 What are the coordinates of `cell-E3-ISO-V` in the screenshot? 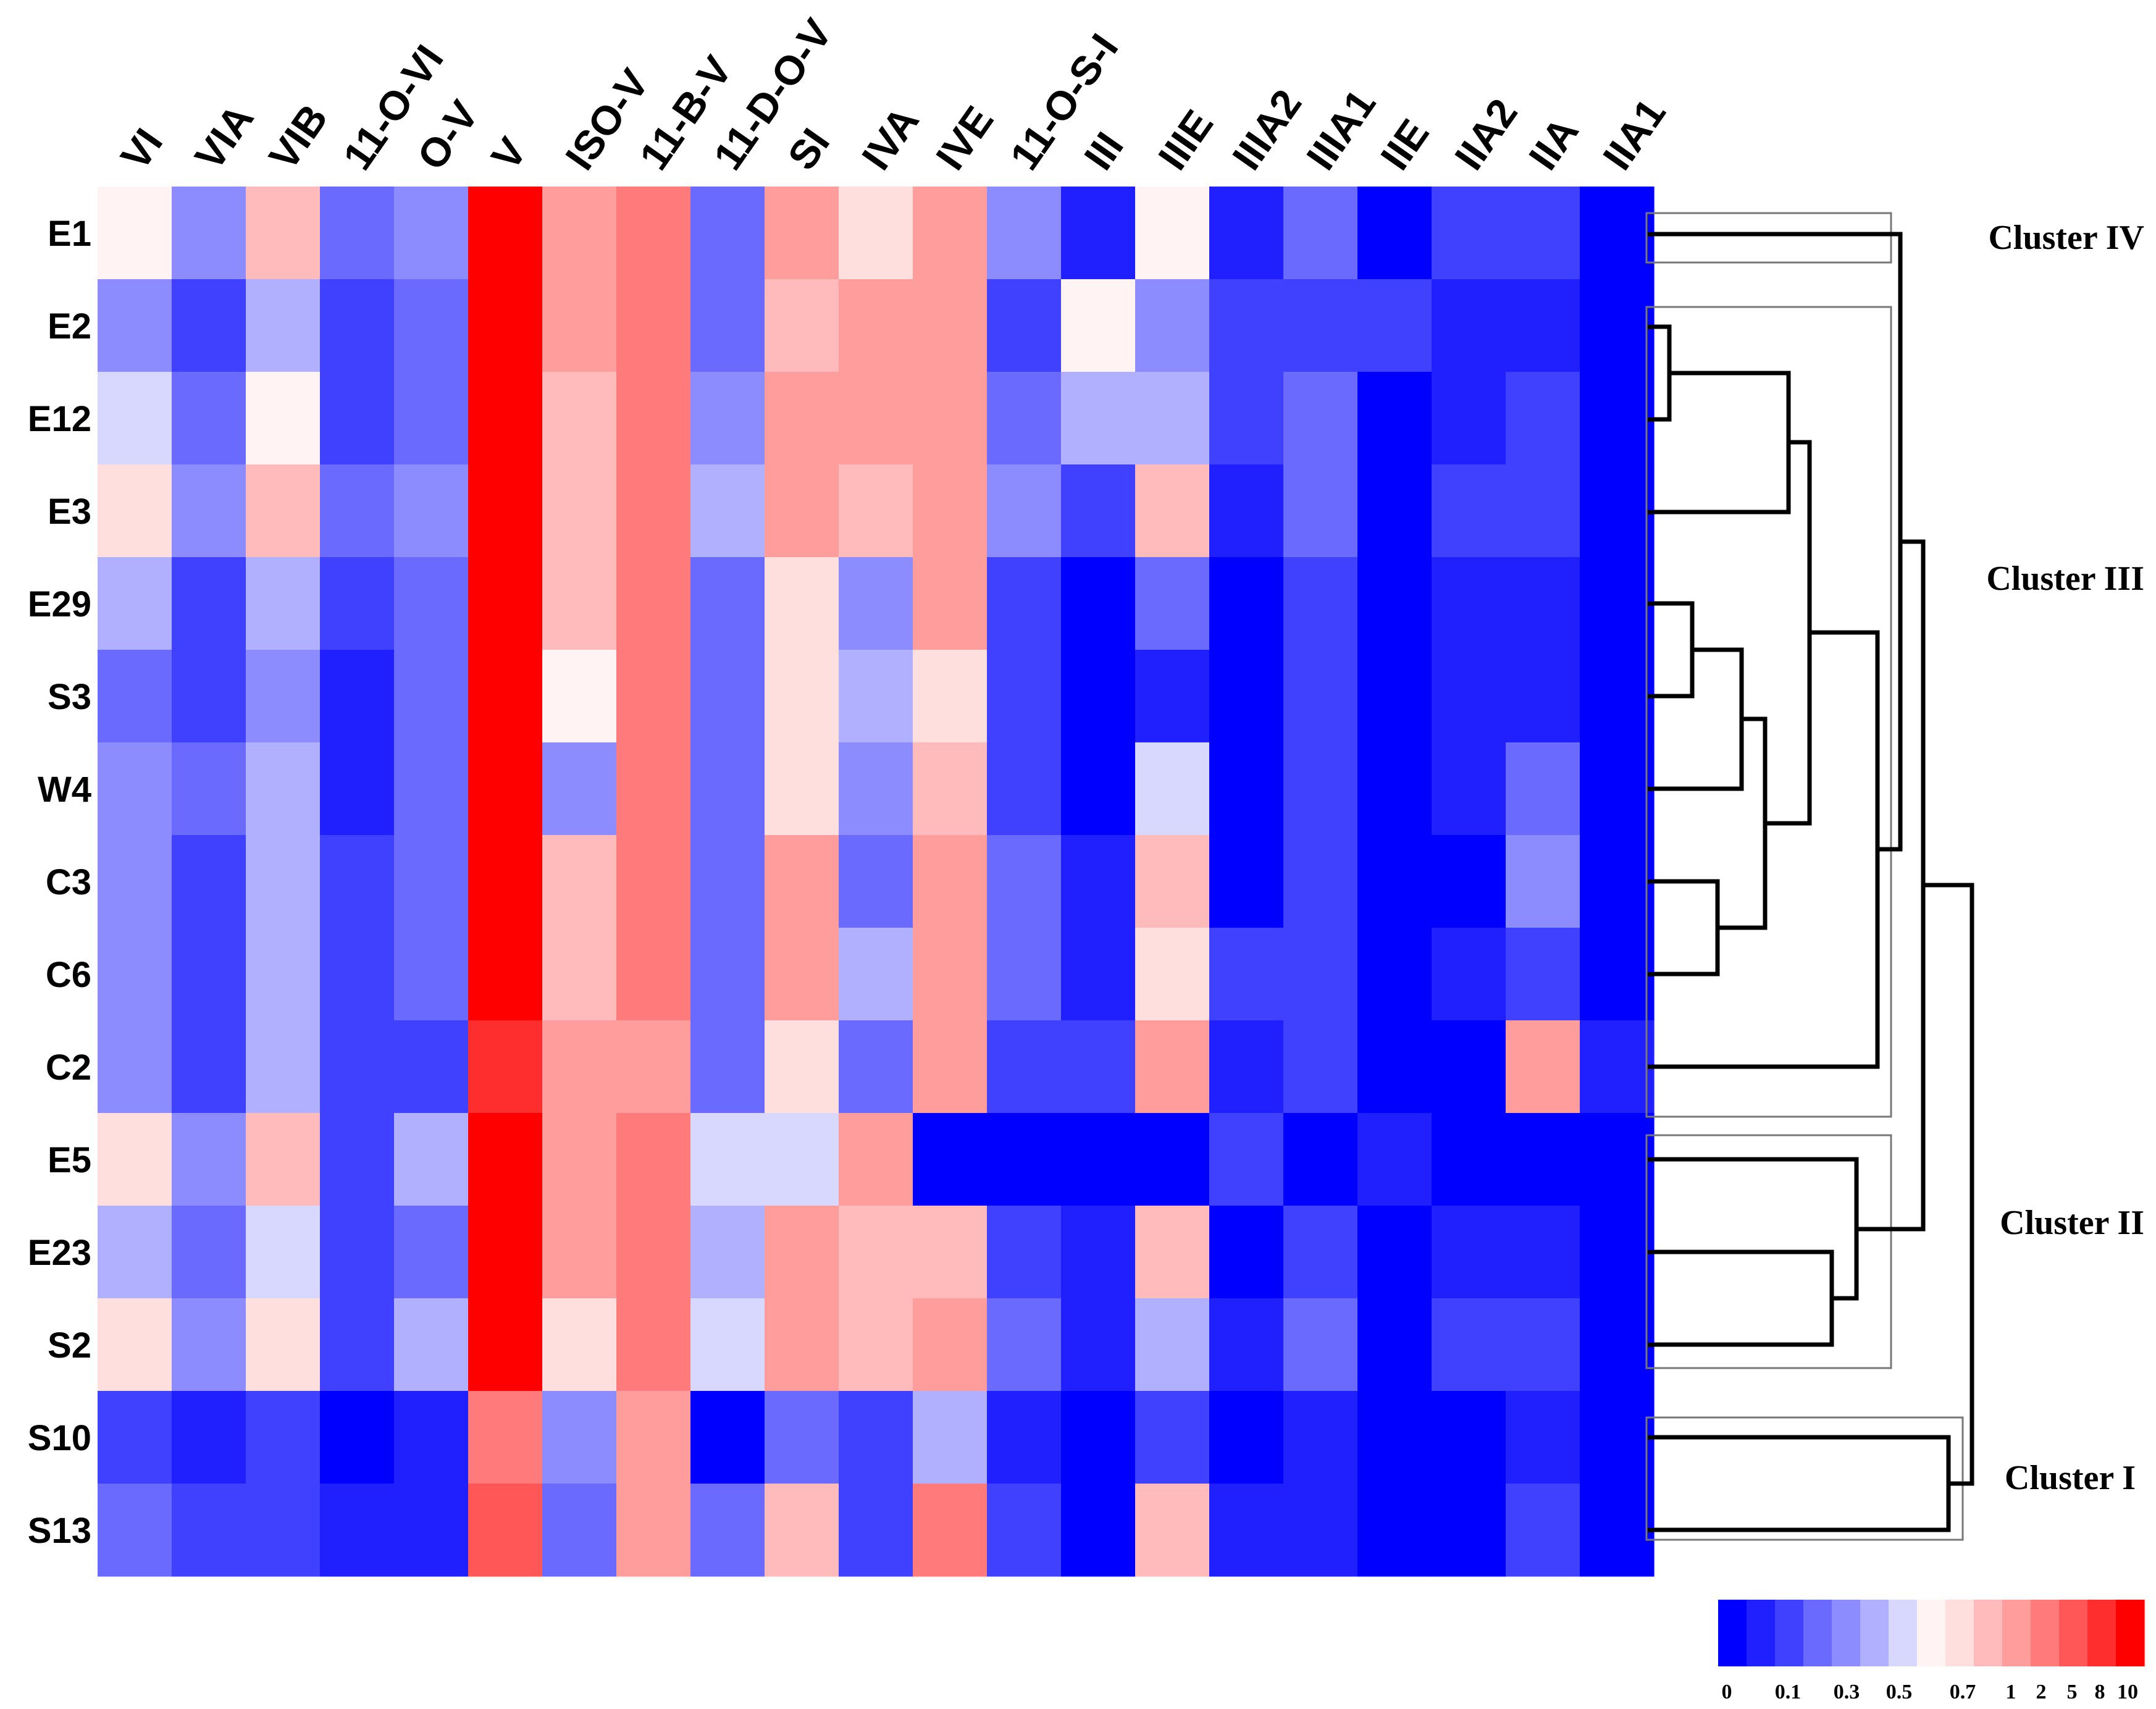 It's located at (579, 511).